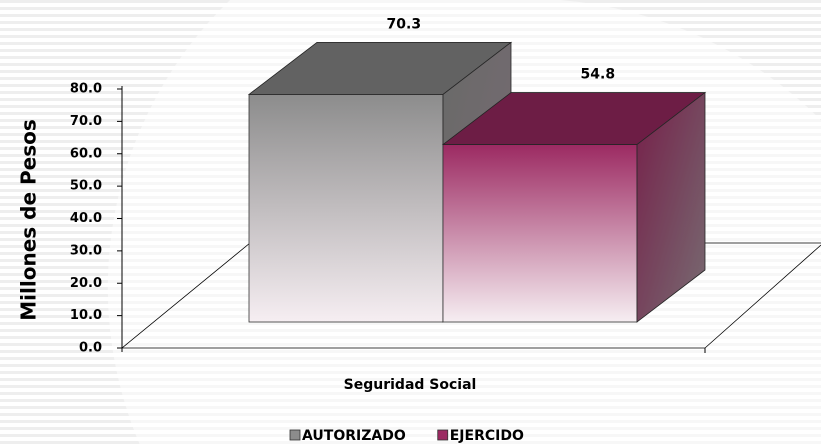 This screenshot has height=445, width=821. What do you see at coordinates (410, 385) in the screenshot?
I see `x-tick-label: Seguridad Social` at bounding box center [410, 385].